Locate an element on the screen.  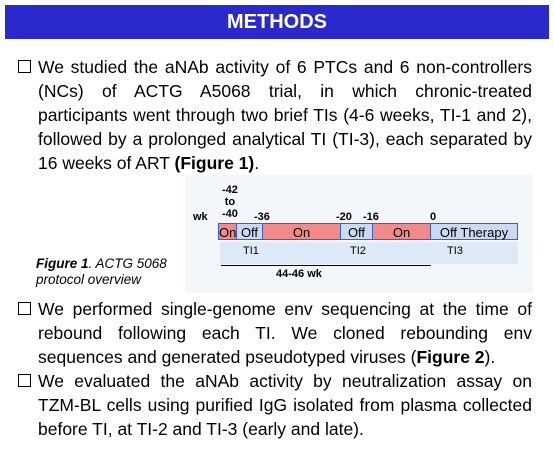
unit-label: wk is located at coordinates (200, 217).